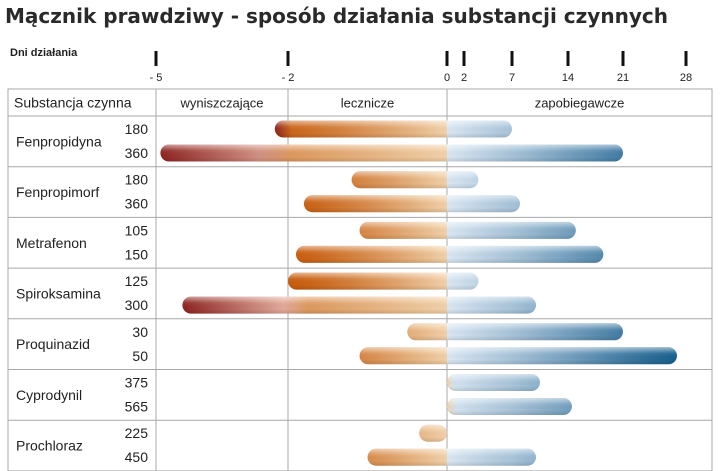  Describe the element at coordinates (140, 356) in the screenshot. I see `dose-label: 50` at that location.